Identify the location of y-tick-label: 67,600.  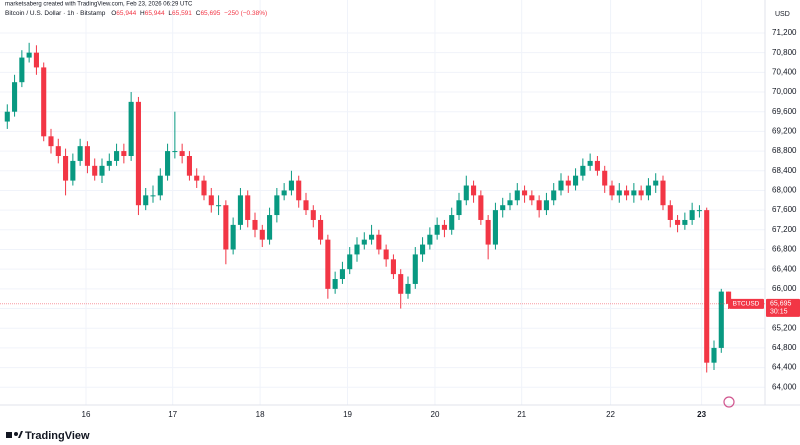
(784, 209).